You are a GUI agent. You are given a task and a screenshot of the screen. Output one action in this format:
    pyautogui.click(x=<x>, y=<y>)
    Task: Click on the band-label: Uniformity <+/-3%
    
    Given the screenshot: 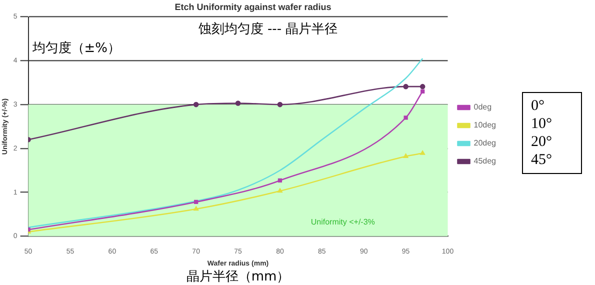 What is the action you would take?
    pyautogui.click(x=342, y=221)
    